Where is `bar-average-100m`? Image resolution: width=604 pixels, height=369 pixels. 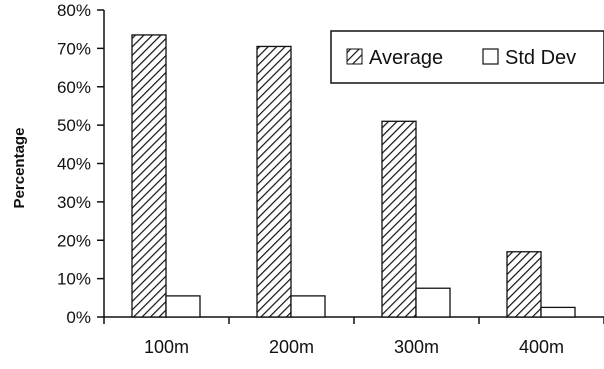
bar-average-100m is located at coordinates (149, 176).